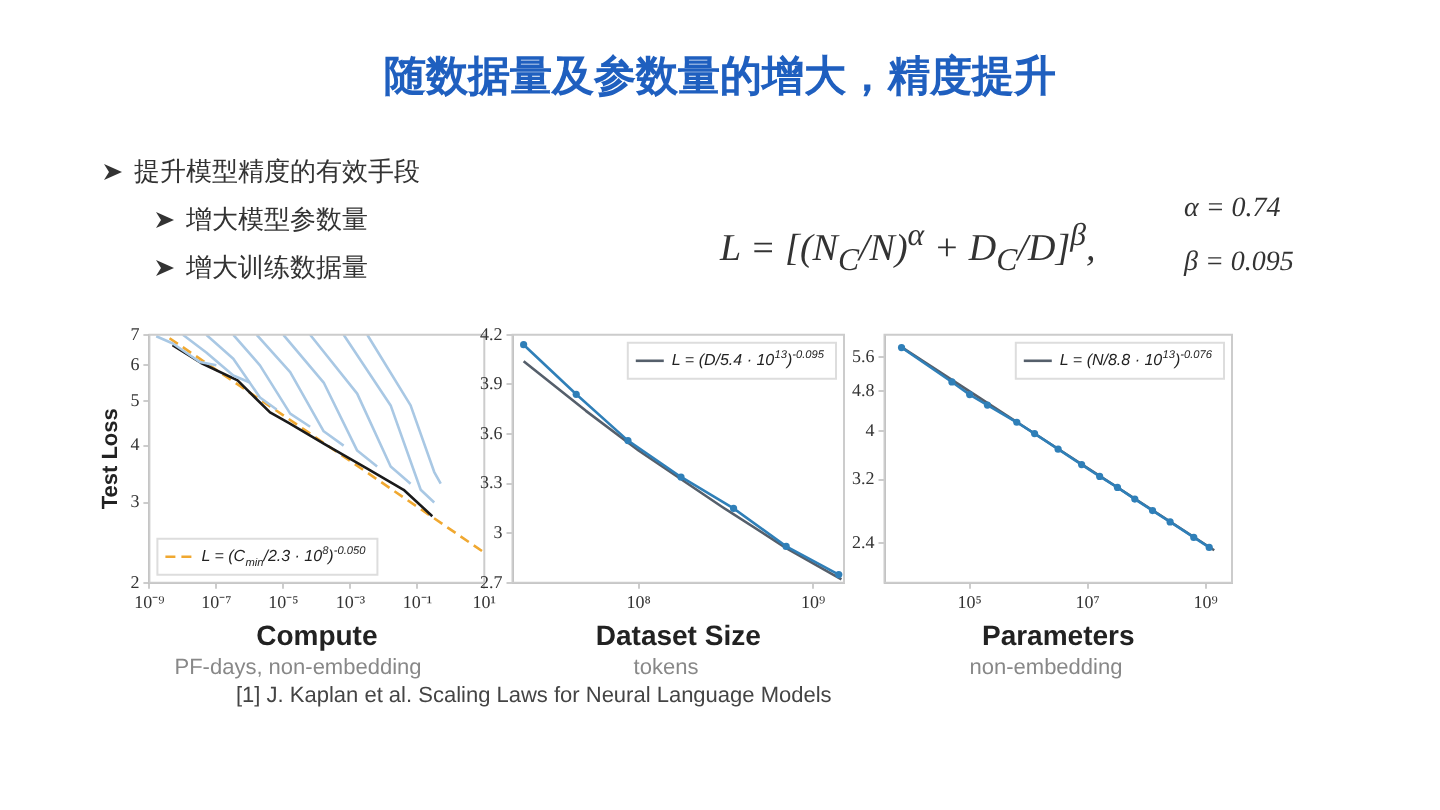  I want to click on y-tick-label: 2.7, so click(492, 581).